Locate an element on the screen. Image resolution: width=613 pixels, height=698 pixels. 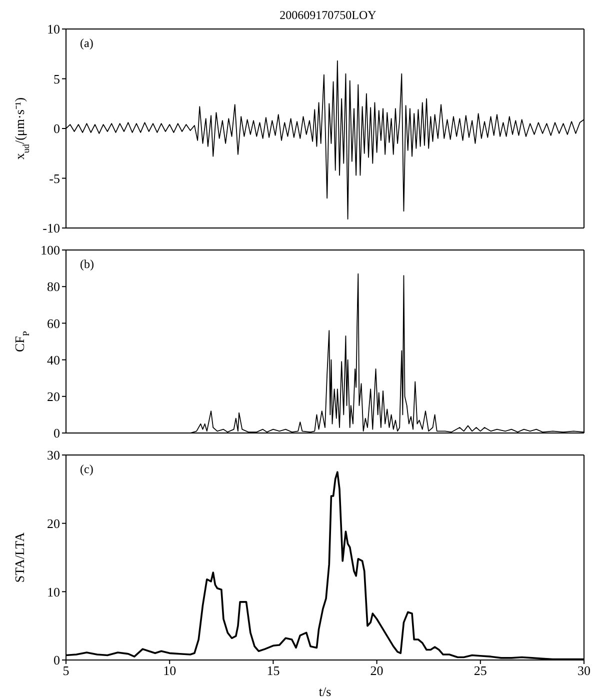
x-tick-label: 15 is located at coordinates (273, 670).